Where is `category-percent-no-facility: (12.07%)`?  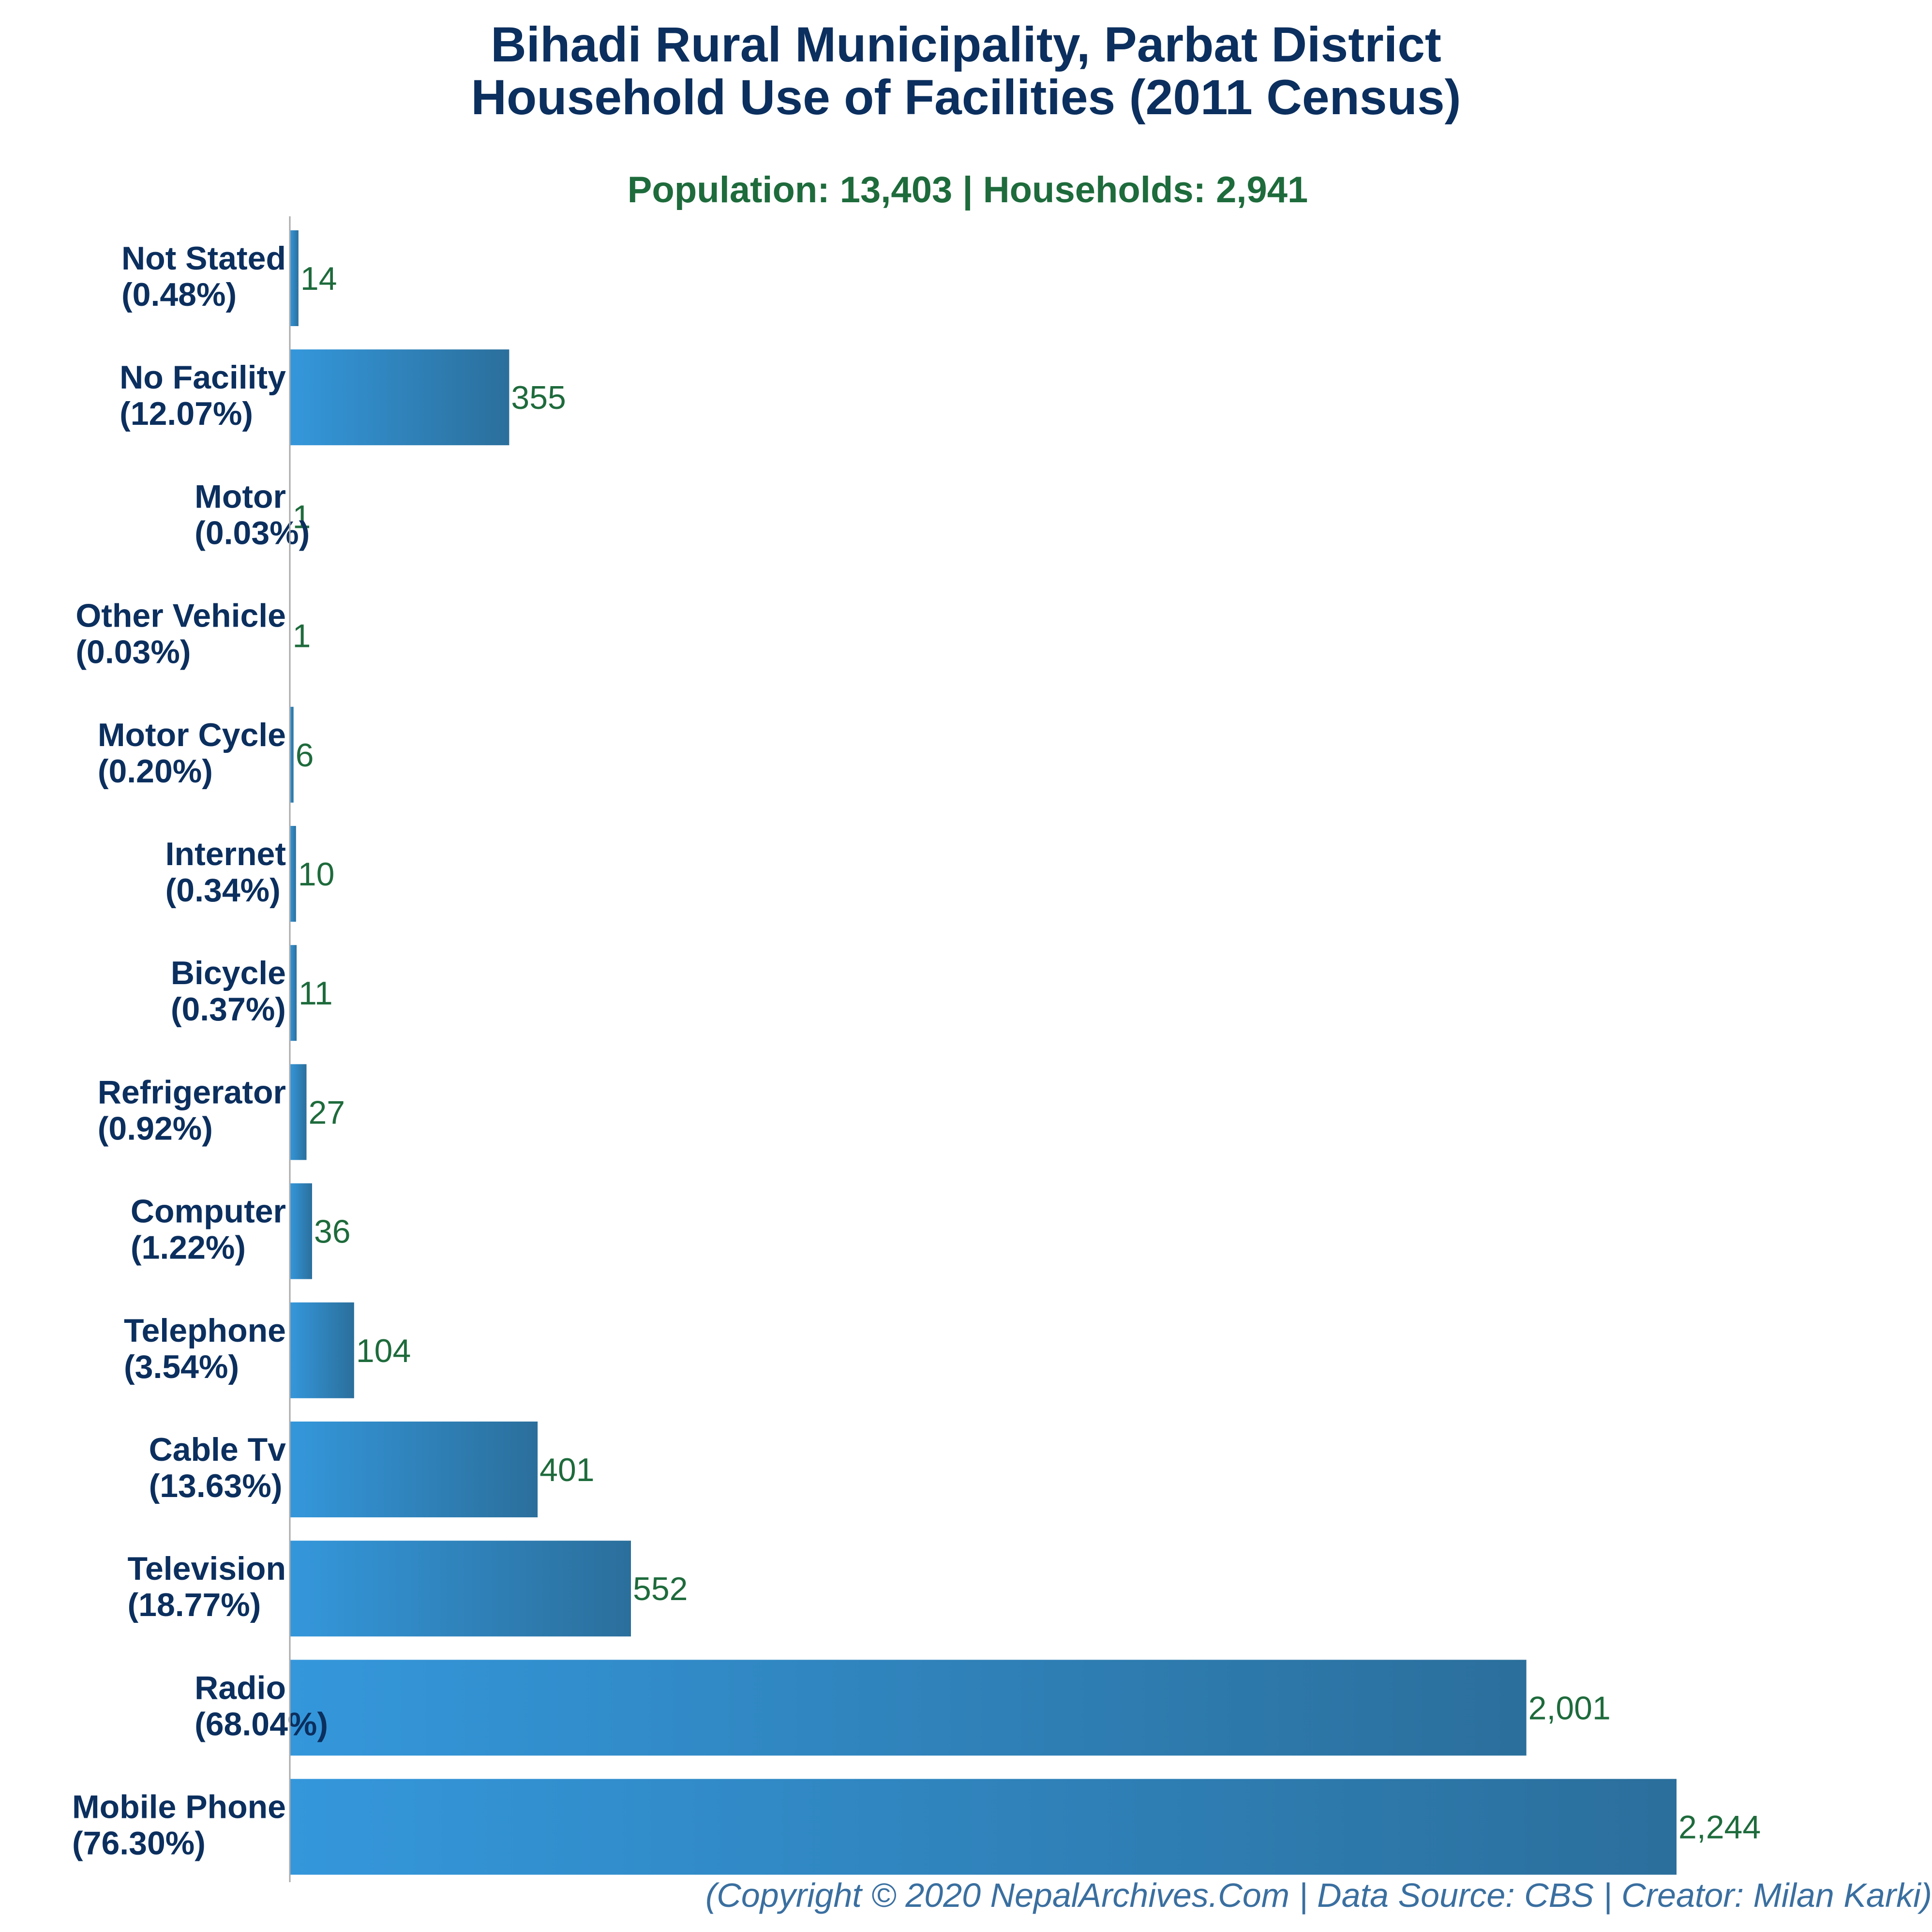
category-percent-no-facility: (12.07%) is located at coordinates (186, 413).